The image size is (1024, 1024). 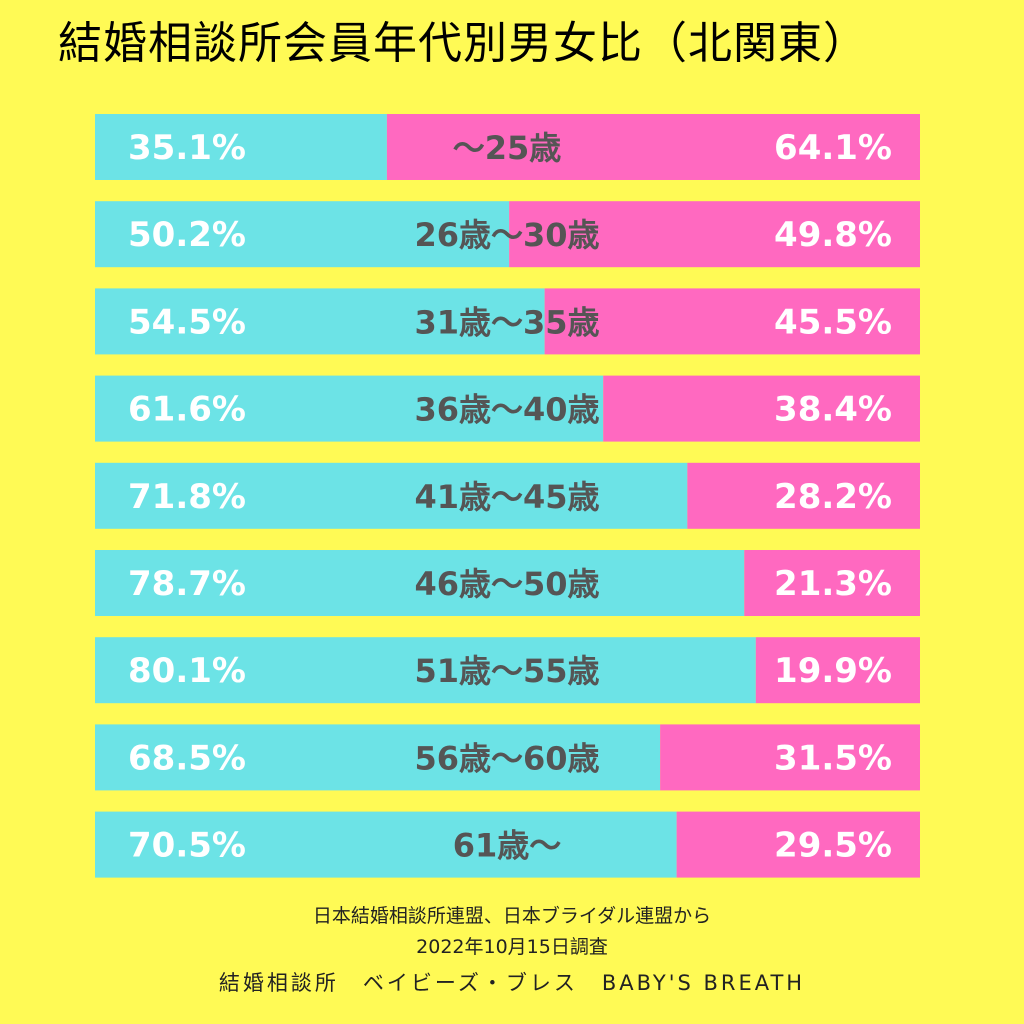 I want to click on value-label-female: 45.5%, so click(x=833, y=322).